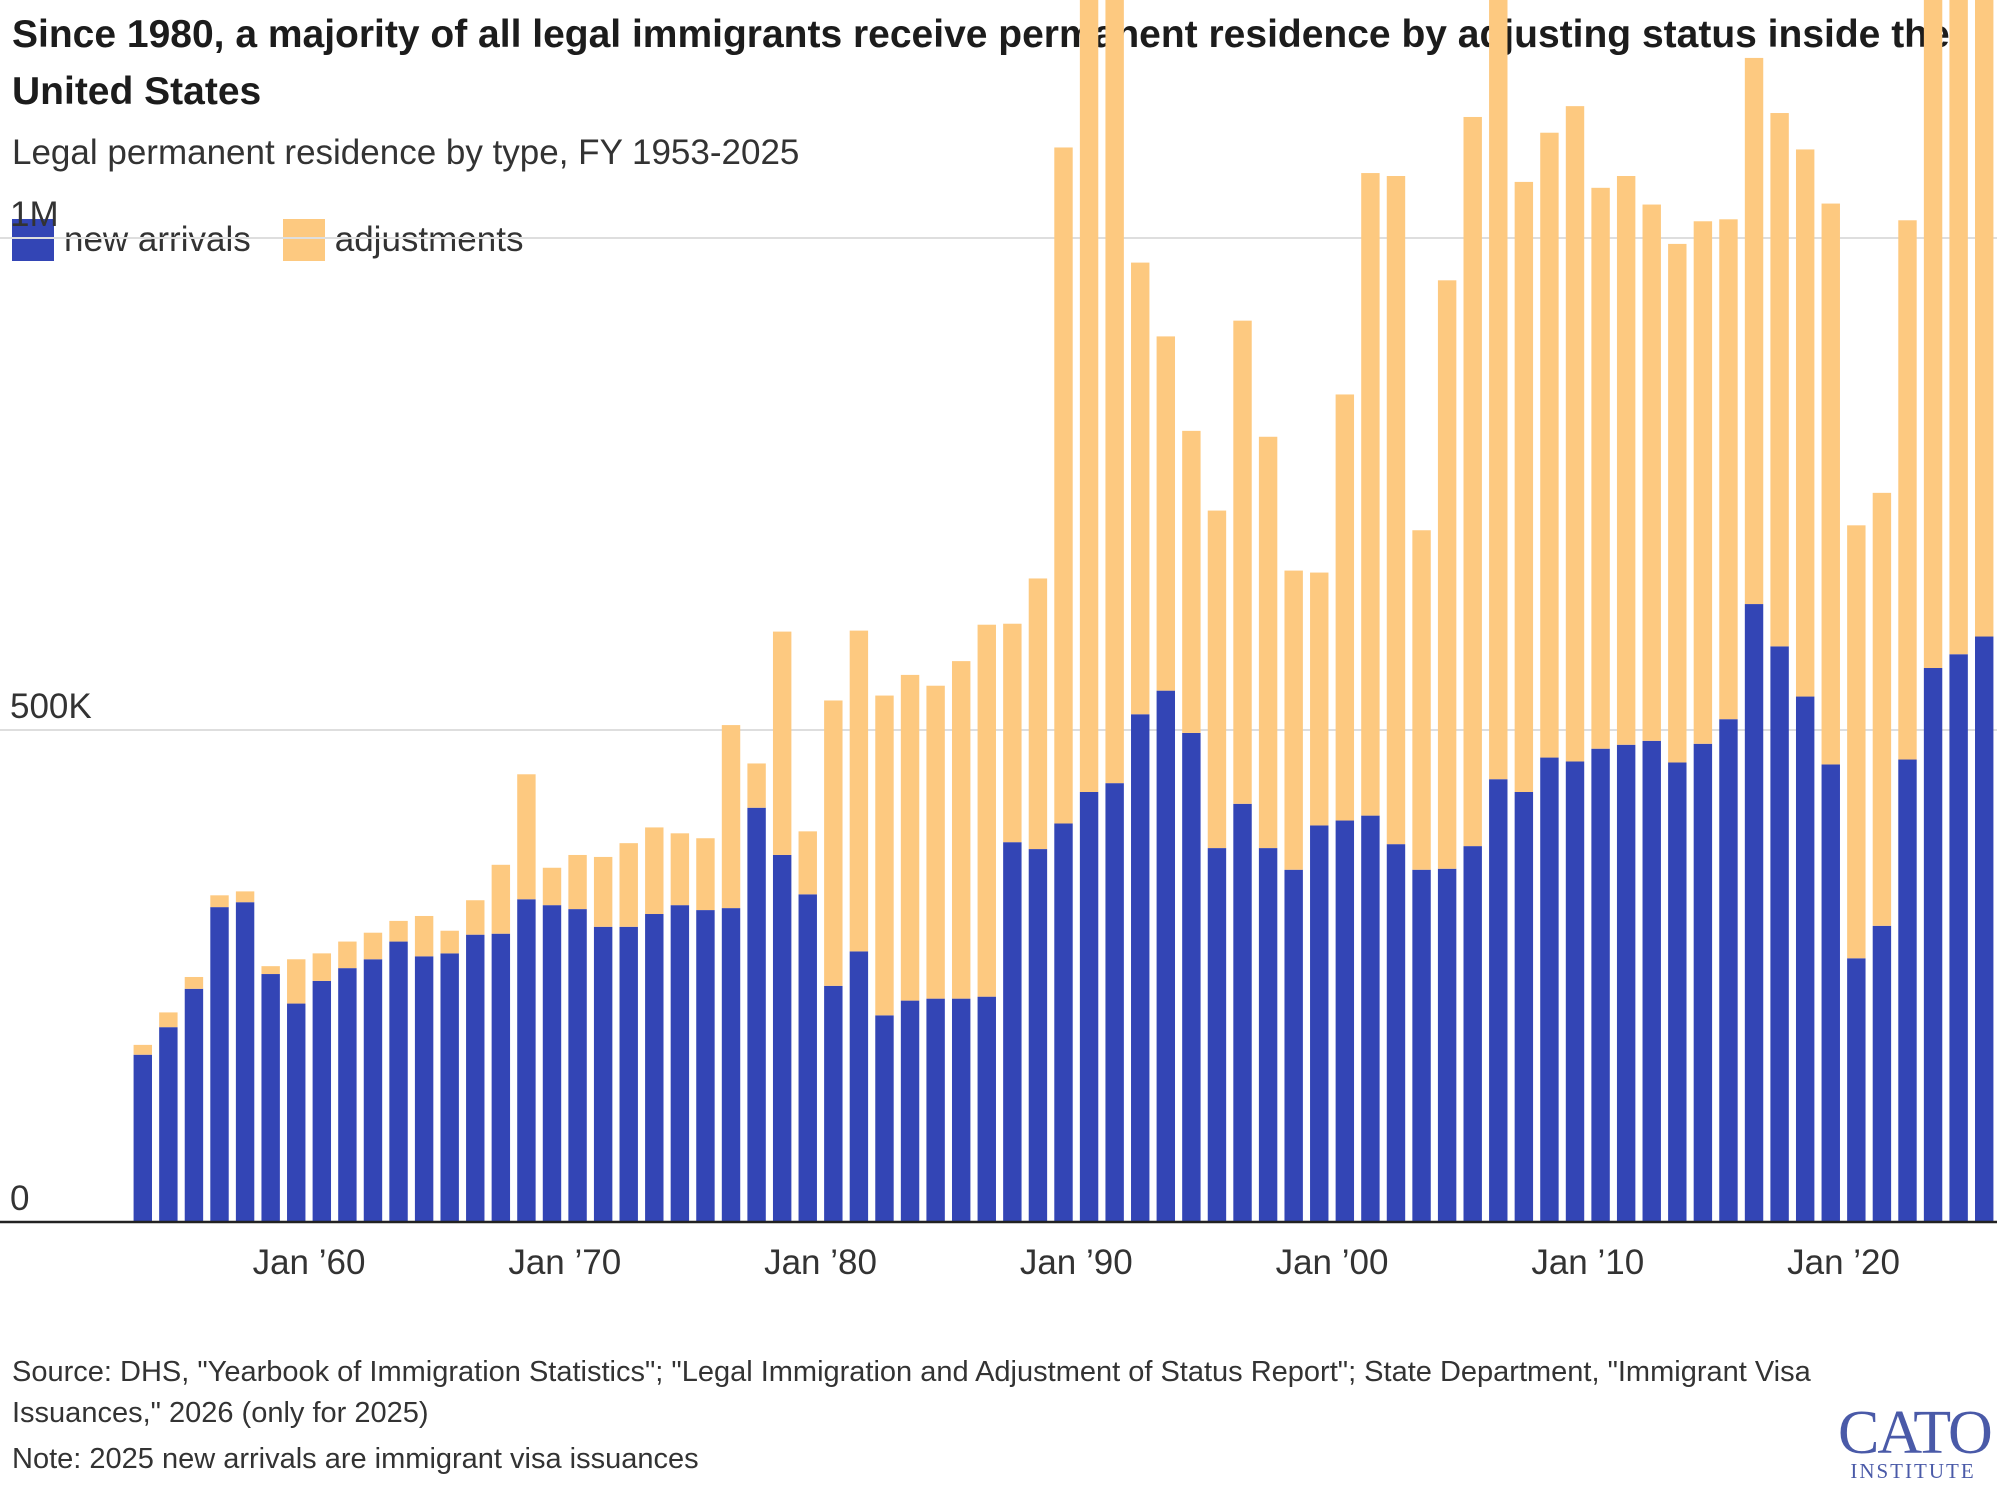 This screenshot has width=1997, height=1496. What do you see at coordinates (33, 240) in the screenshot?
I see `legend-swatch-new-arrivals` at bounding box center [33, 240].